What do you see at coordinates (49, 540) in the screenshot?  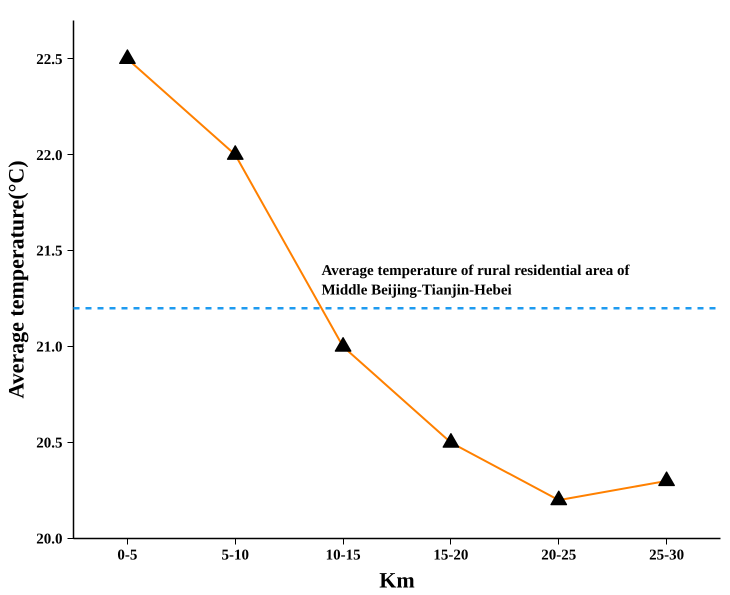 I see `y-tick-label: 20.0` at bounding box center [49, 540].